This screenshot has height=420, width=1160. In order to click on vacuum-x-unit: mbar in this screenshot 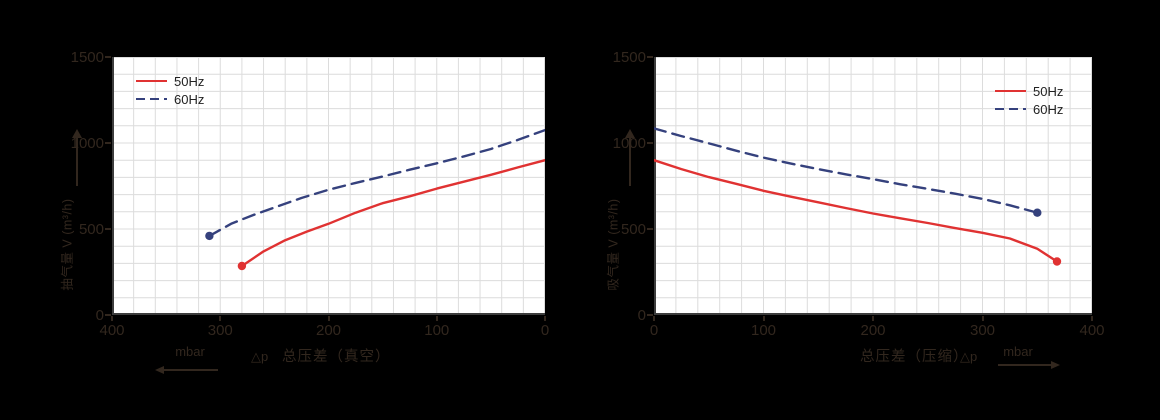, I will do `click(190, 351)`.